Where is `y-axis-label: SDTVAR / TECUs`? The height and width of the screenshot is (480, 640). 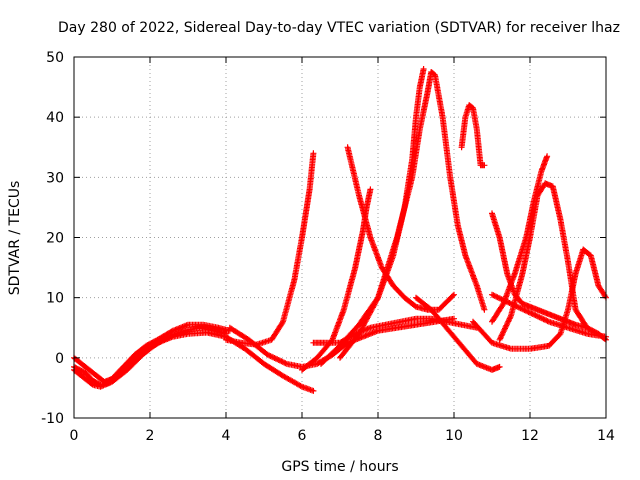 y-axis-label: SDTVAR / TECUs is located at coordinates (15, 238).